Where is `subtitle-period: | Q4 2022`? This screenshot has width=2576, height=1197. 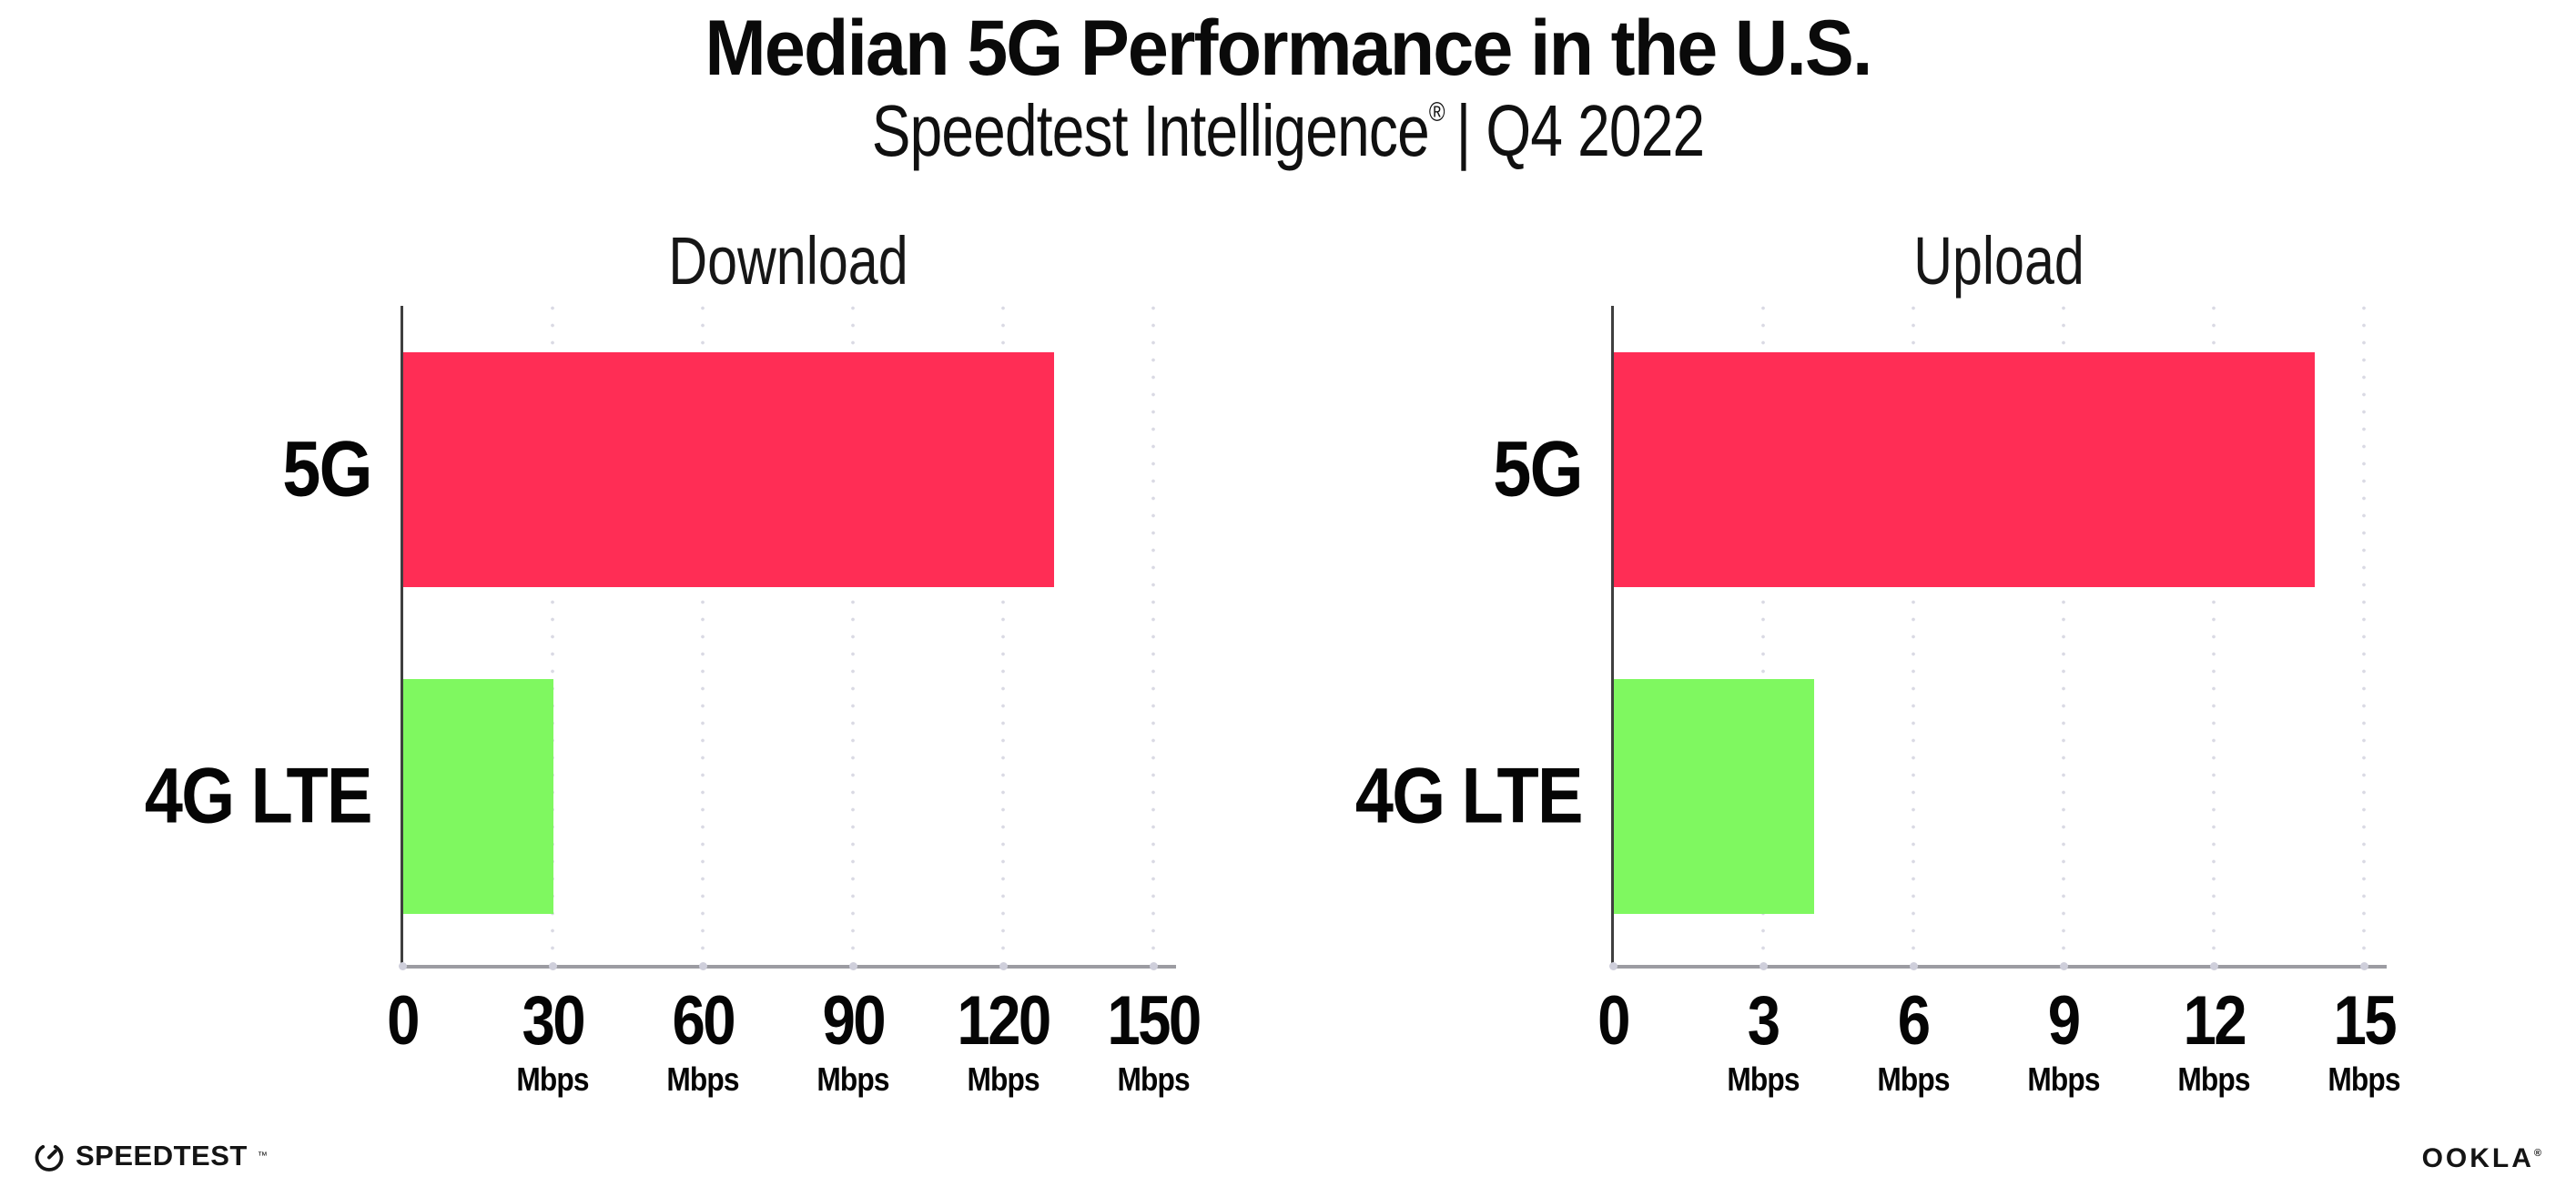
subtitle-period: | Q4 2022 is located at coordinates (1580, 130).